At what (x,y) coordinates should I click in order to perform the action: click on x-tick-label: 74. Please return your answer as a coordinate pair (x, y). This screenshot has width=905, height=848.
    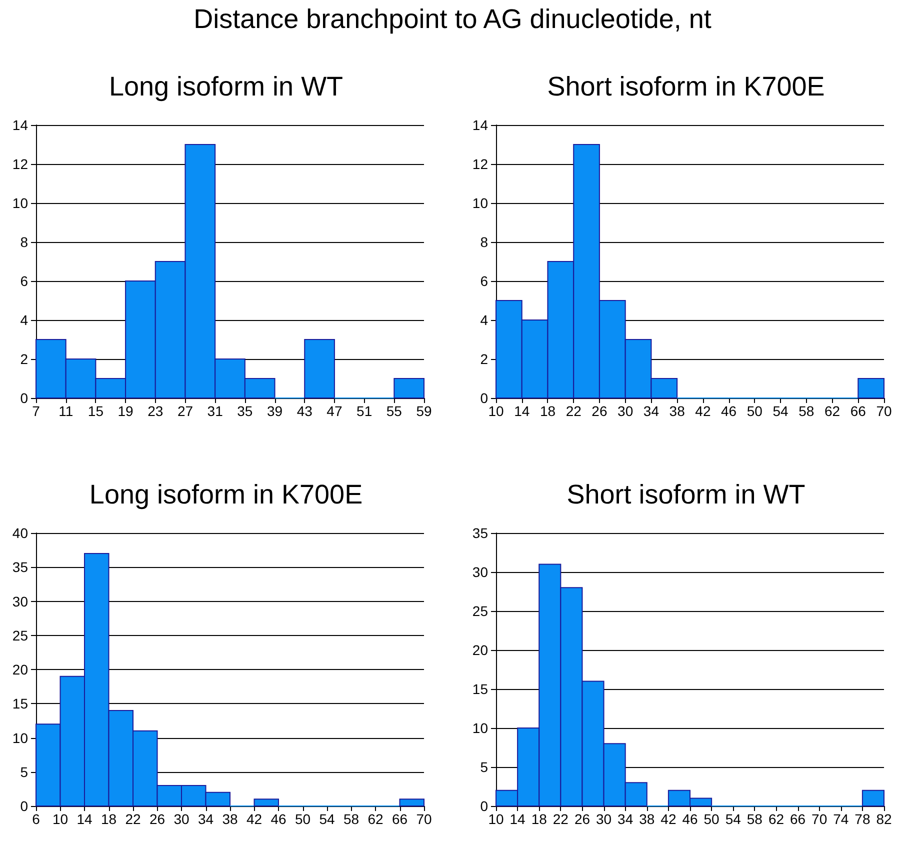
    Looking at the image, I should click on (841, 819).